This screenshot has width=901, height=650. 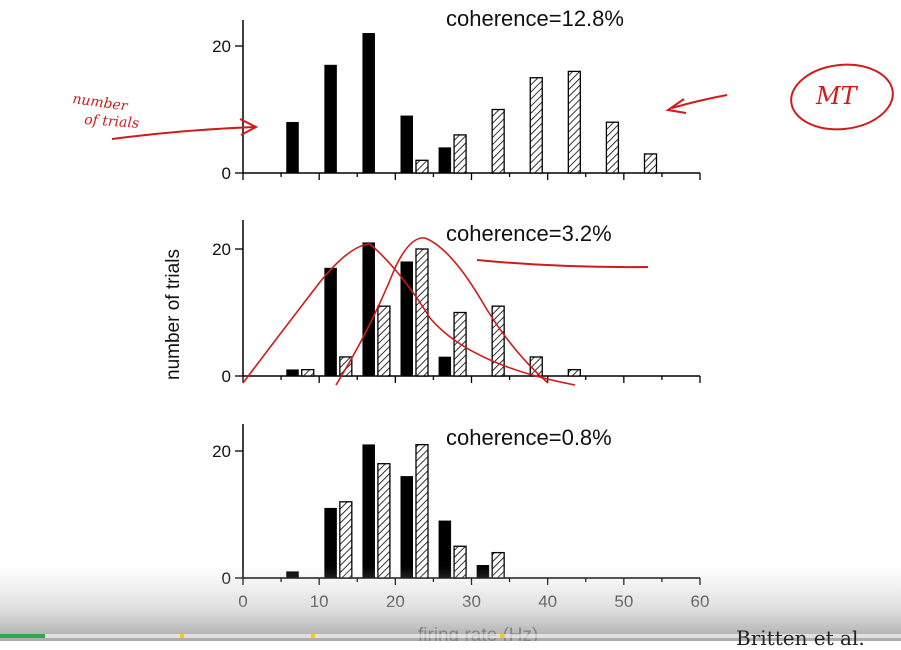 I want to click on x-tick-label: 0, so click(x=242, y=601).